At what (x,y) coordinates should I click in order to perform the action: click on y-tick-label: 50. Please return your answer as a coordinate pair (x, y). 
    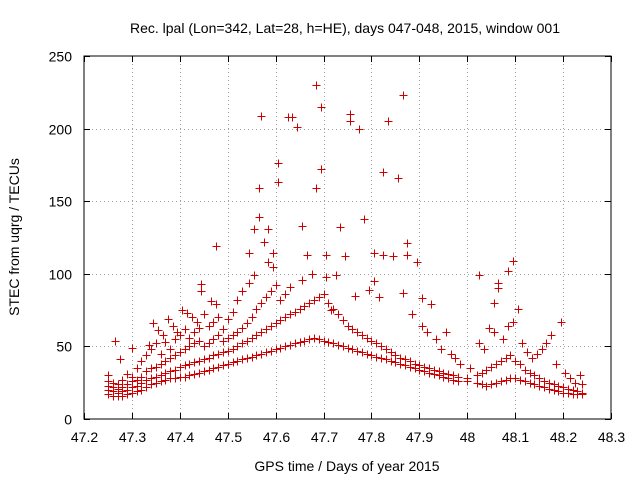
    Looking at the image, I should click on (64, 347).